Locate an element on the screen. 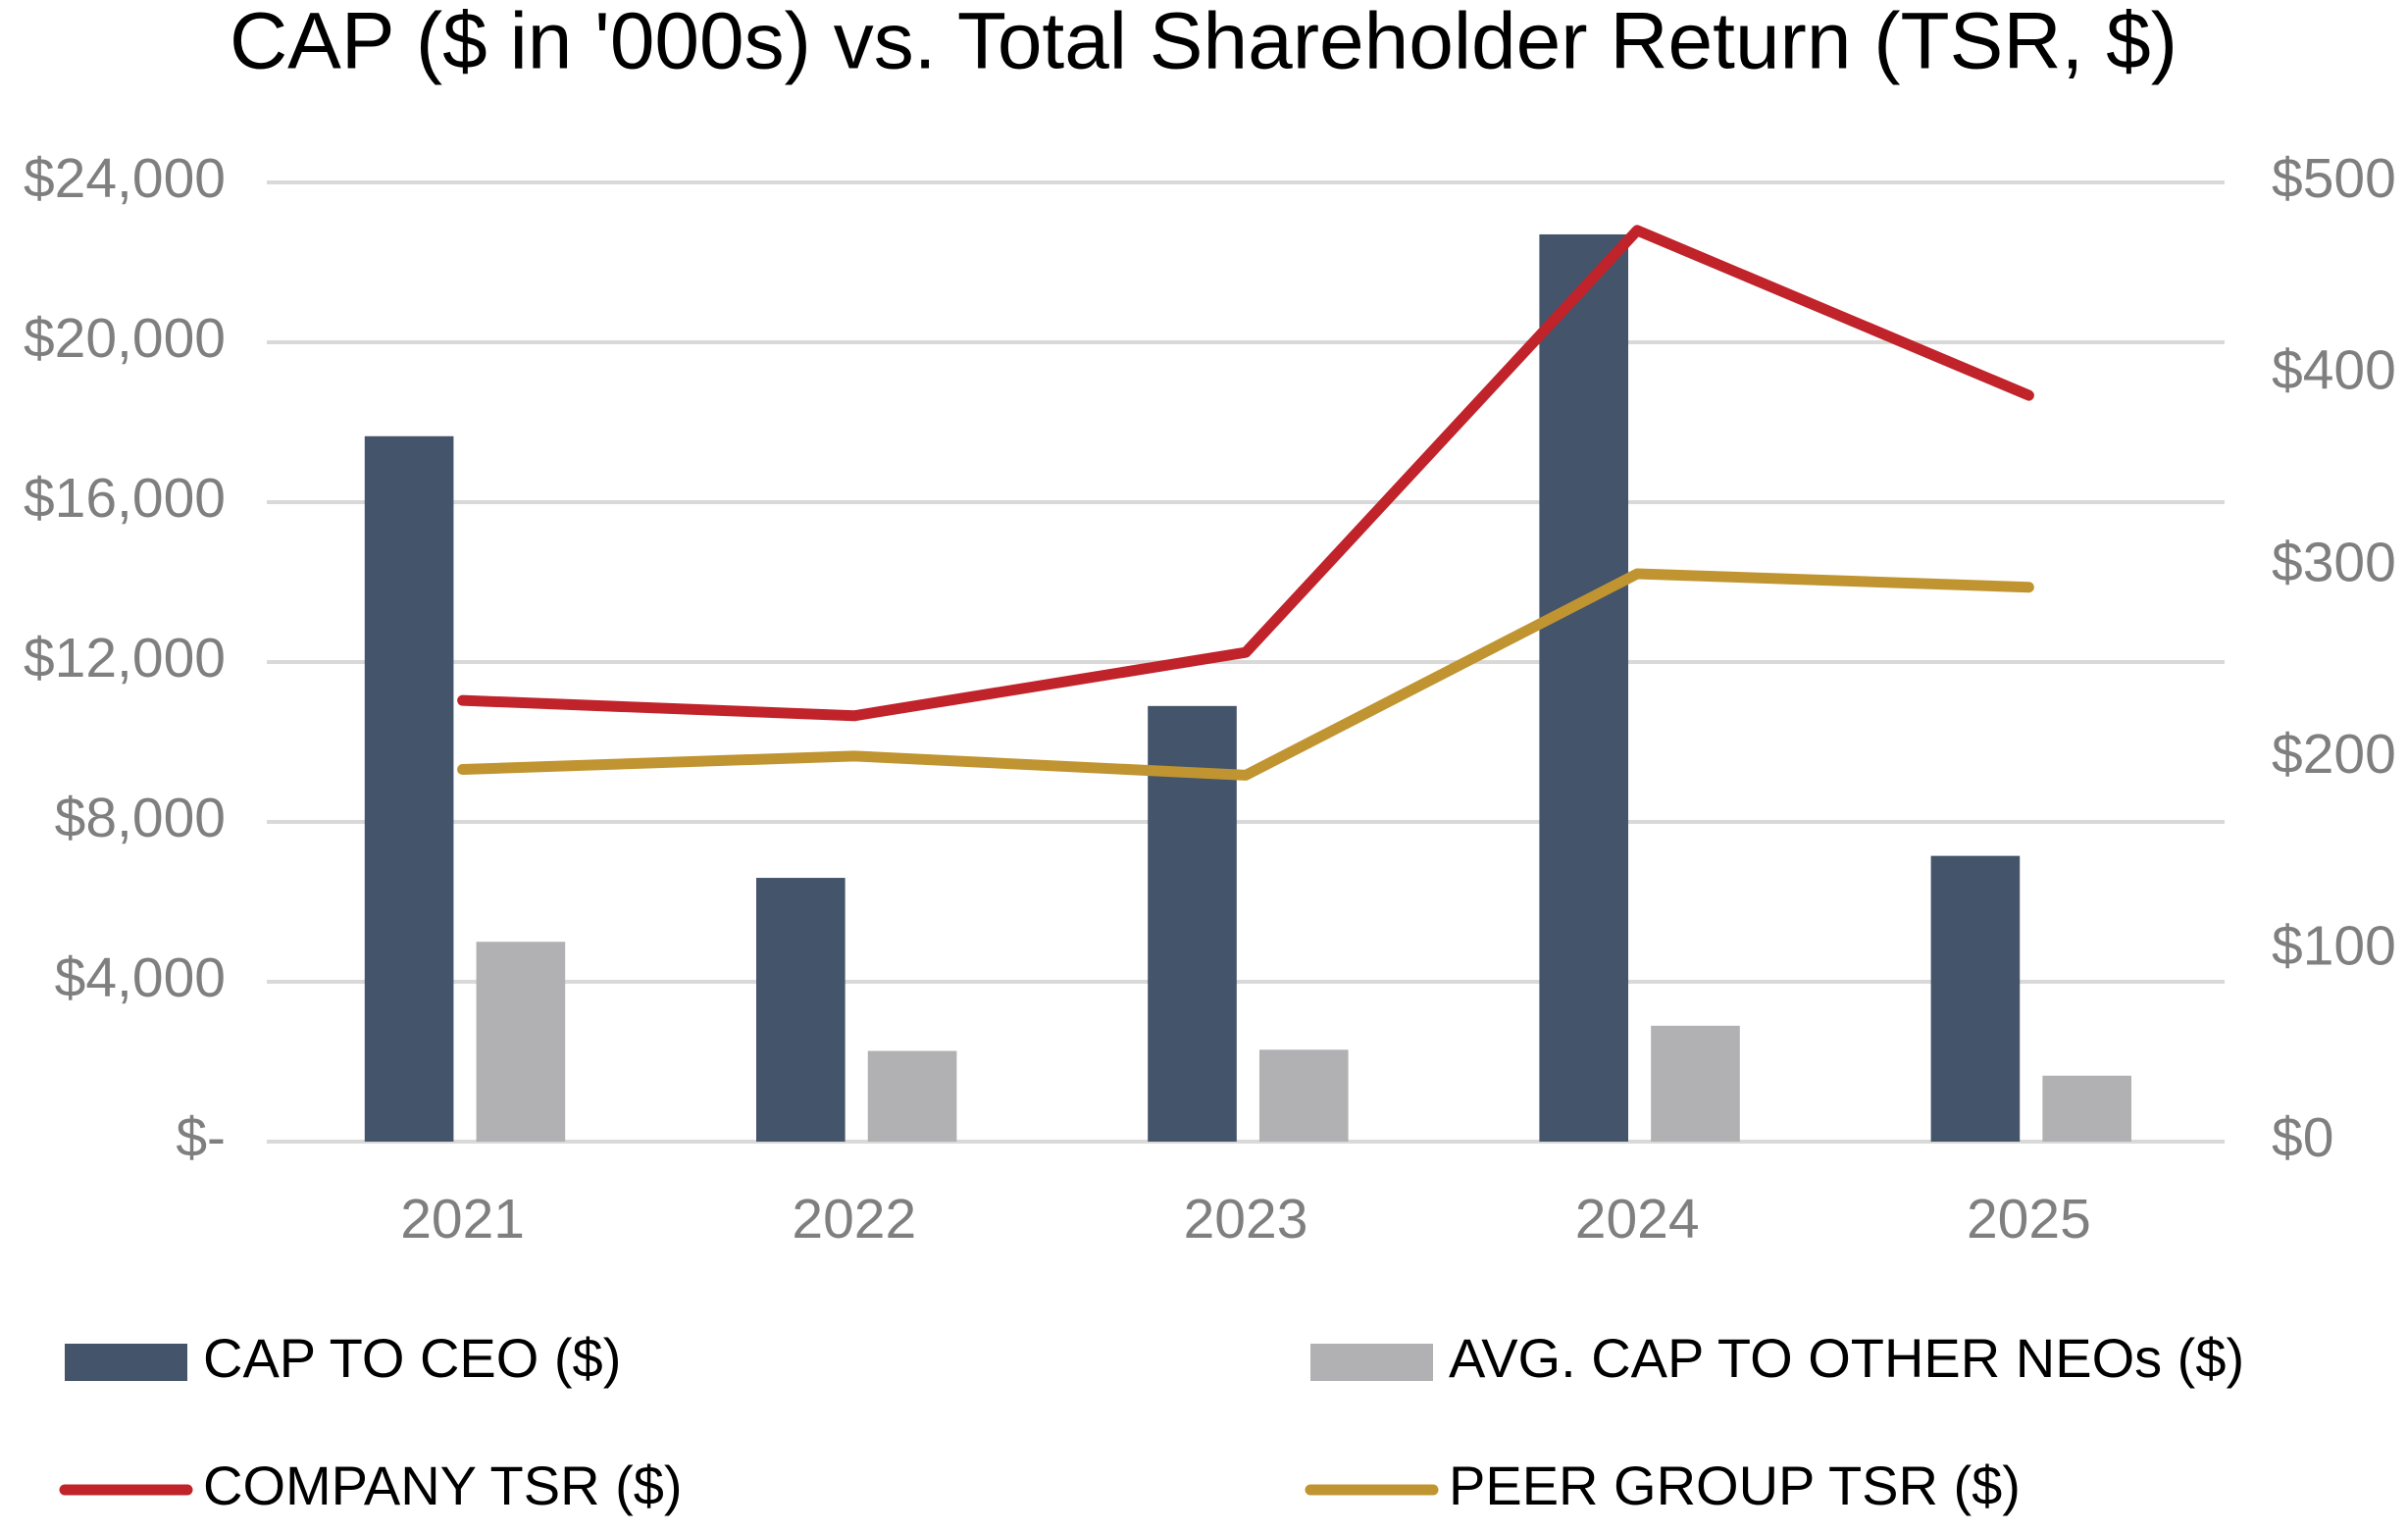 Image resolution: width=2408 pixels, height=1532 pixels. x-tick-label: 2024 is located at coordinates (1637, 1219).